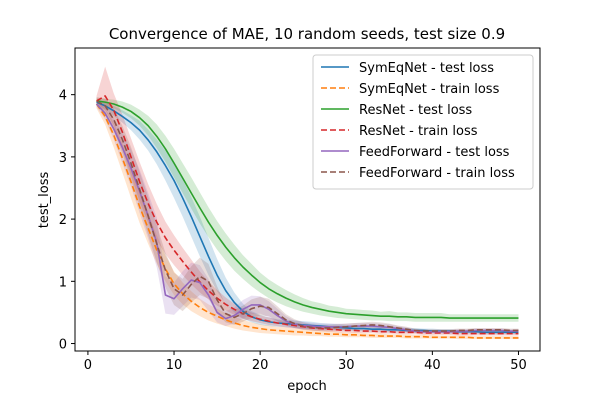 The height and width of the screenshot is (400, 600). Describe the element at coordinates (44, 199) in the screenshot. I see `y-axis-label: test_loss` at that location.